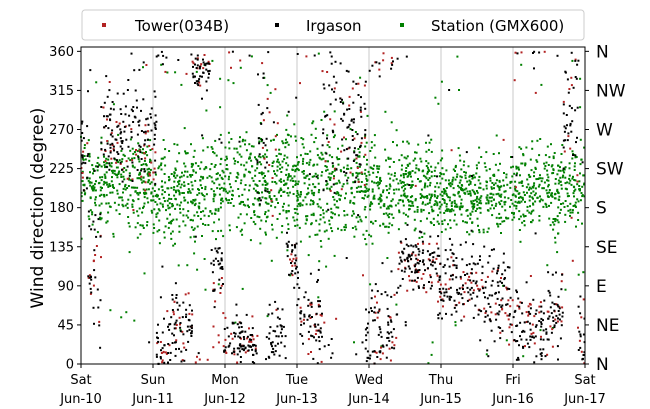 Image resolution: width=650 pixels, height=409 pixels. Describe the element at coordinates (369, 380) in the screenshot. I see `x-tick-label-day: Wed` at that location.